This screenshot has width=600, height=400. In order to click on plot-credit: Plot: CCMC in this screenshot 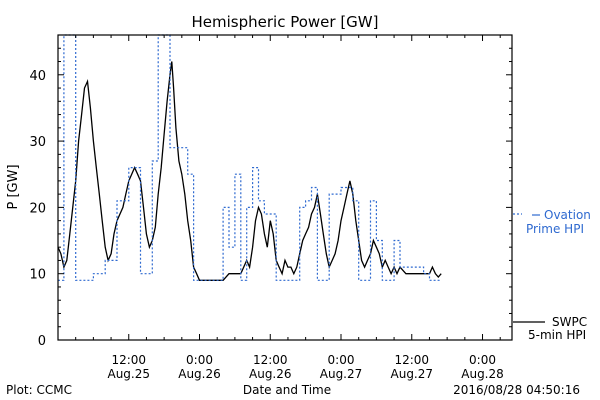, I will do `click(39, 390)`.